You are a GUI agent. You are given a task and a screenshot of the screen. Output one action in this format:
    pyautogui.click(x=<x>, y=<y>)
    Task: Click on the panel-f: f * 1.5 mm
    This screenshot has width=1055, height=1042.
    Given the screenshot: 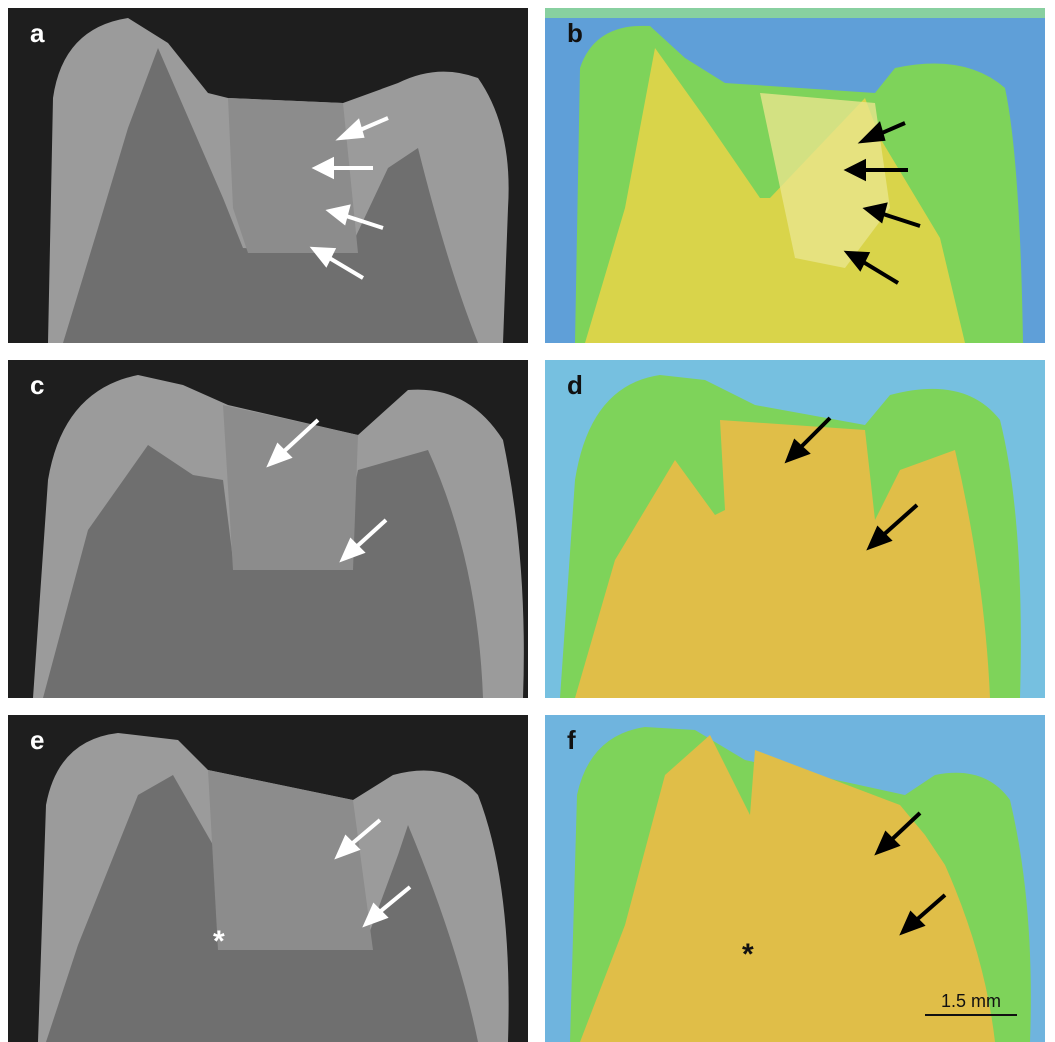 What is the action you would take?
    pyautogui.click(x=795, y=878)
    